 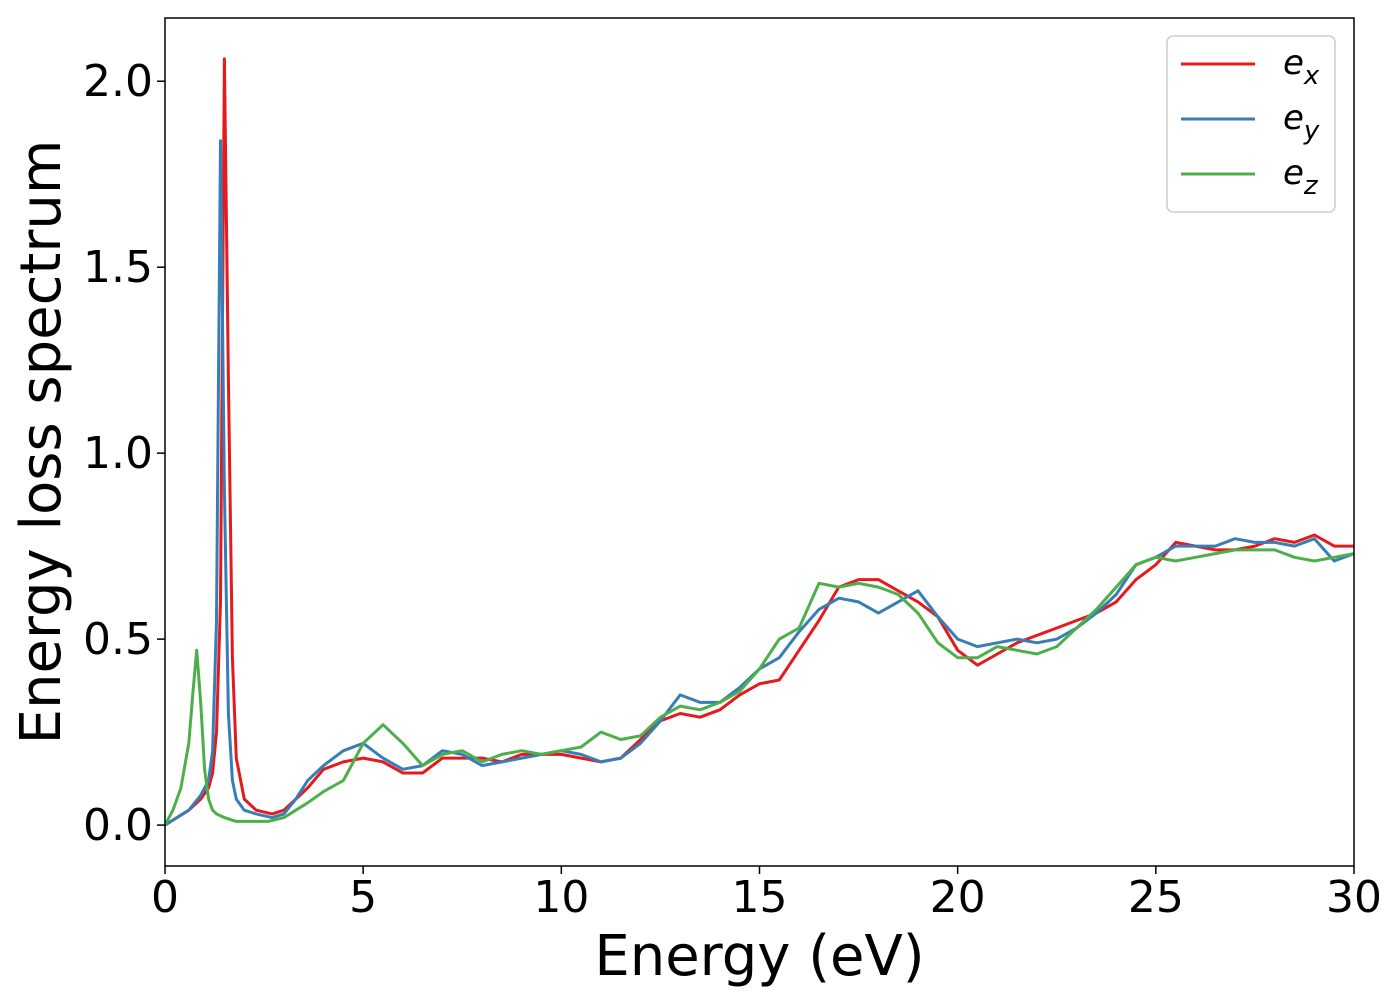 What do you see at coordinates (363, 897) in the screenshot?
I see `x-tick-label: 5` at bounding box center [363, 897].